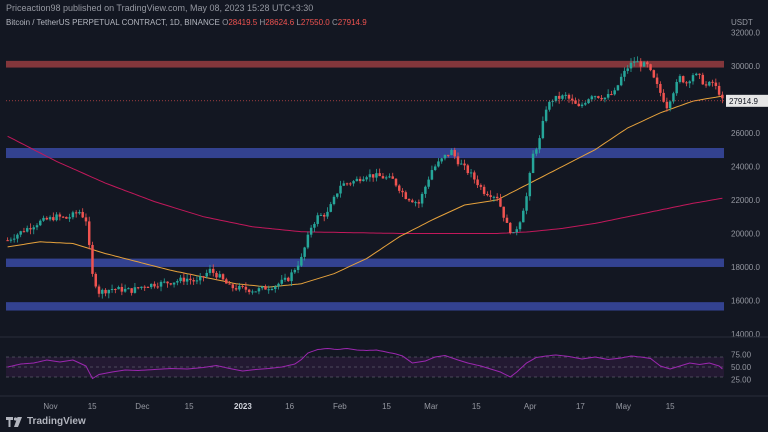 The width and height of the screenshot is (768, 432). What do you see at coordinates (741, 367) in the screenshot?
I see `rsi-tick-label: 50.00` at bounding box center [741, 367].